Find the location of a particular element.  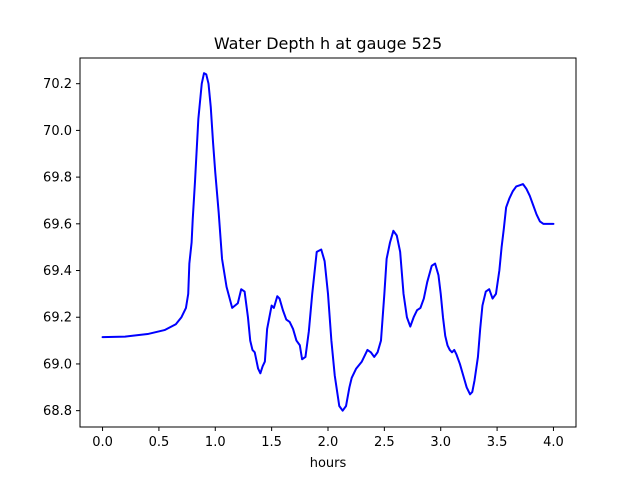

x-tick-label: 3.0 is located at coordinates (440, 442).